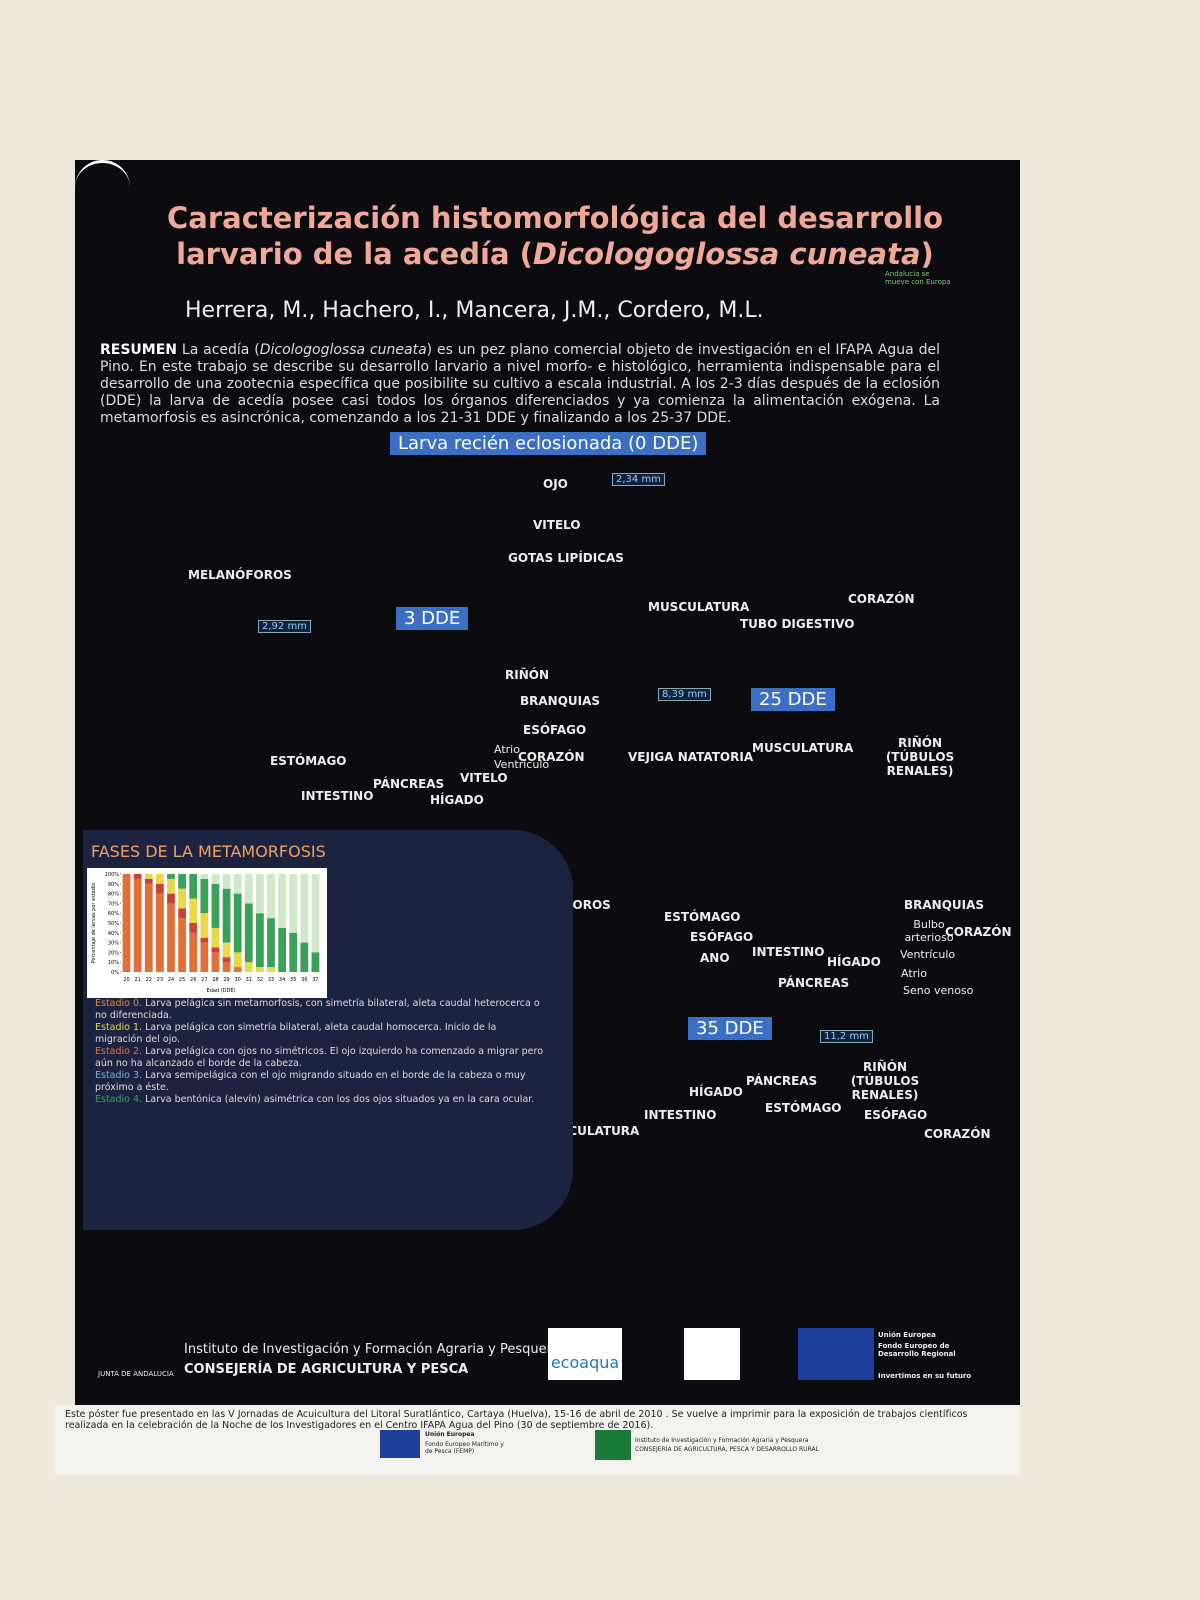 This screenshot has width=1200, height=1600. Describe the element at coordinates (204, 980) in the screenshot. I see `x-tick-label: 27` at that location.